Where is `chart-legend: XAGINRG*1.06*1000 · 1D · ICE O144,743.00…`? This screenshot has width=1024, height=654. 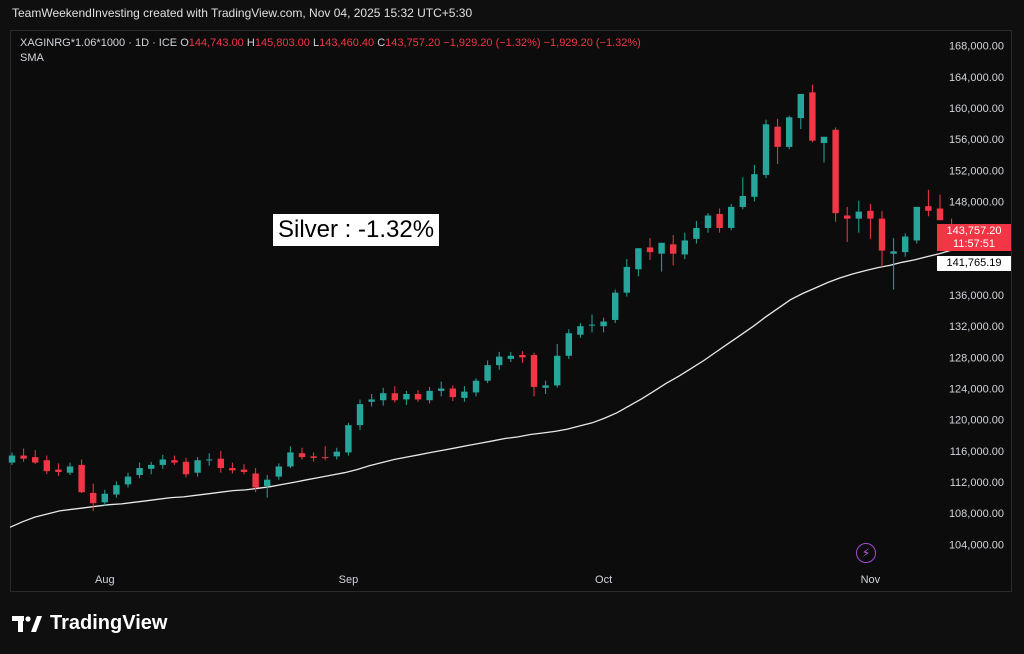
chart-legend: XAGINRG*1.06*1000 · 1D · ICE O144,743.00… is located at coordinates (330, 51).